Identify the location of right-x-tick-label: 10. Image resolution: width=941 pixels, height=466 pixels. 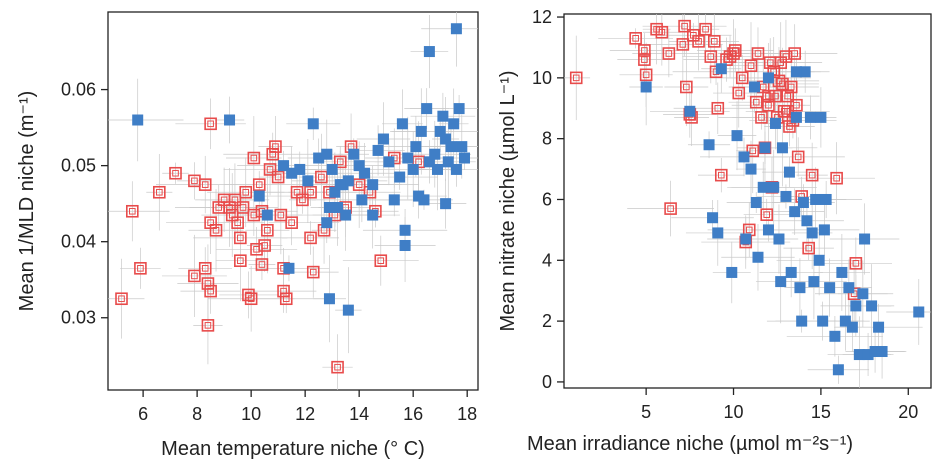
(734, 412).